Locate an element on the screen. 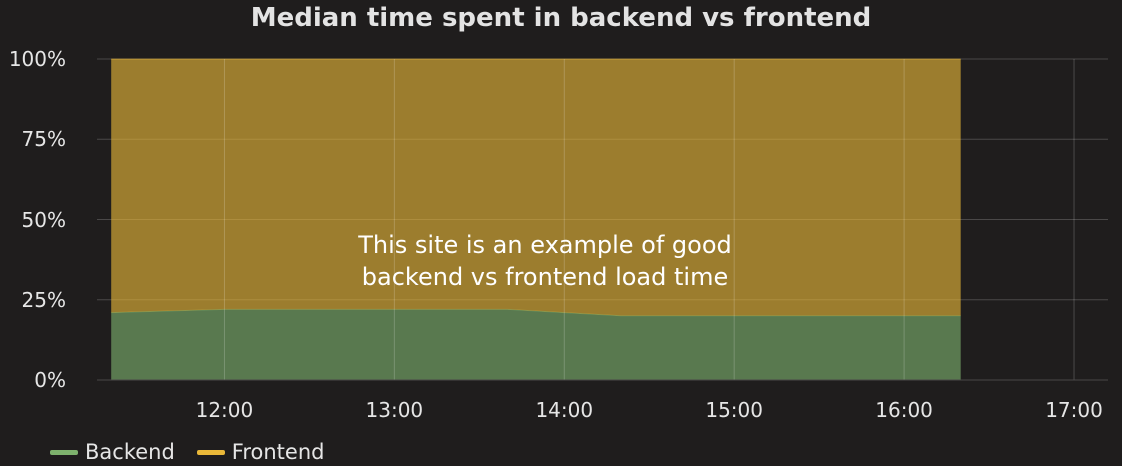 This screenshot has width=1122, height=466. x-tick-label: 16:00 is located at coordinates (904, 410).